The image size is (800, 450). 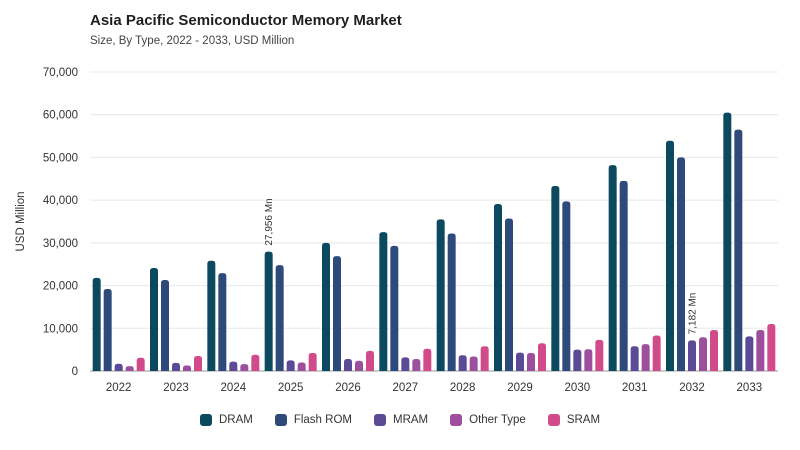 What do you see at coordinates (583, 420) in the screenshot?
I see `legend-label: SRAM` at bounding box center [583, 420].